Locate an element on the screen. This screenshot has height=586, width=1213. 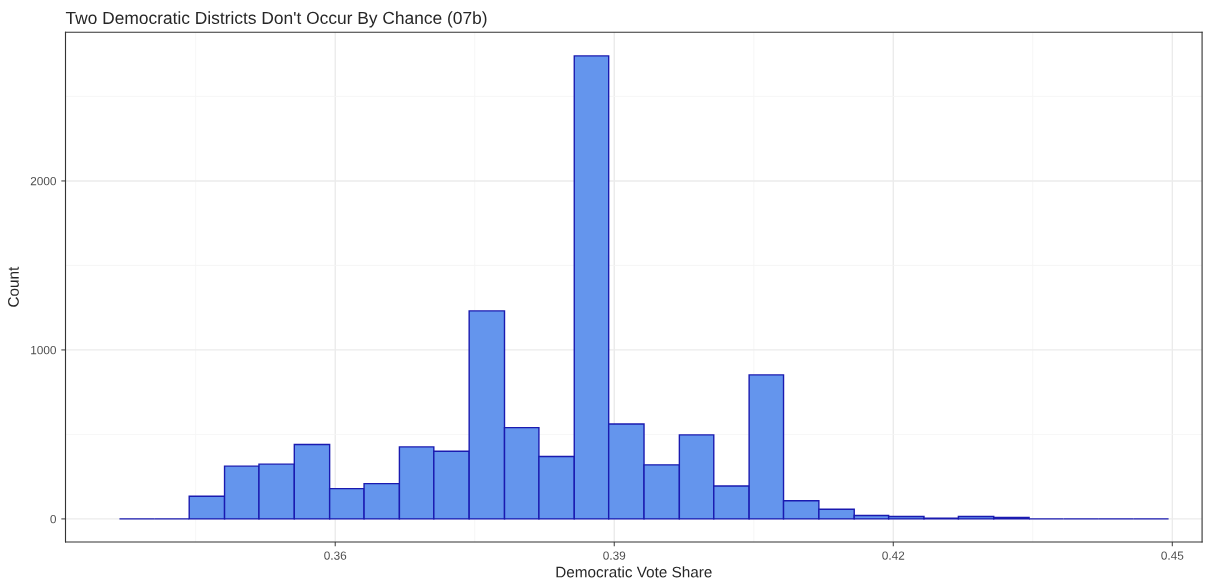
y-axis-title: Count is located at coordinates (13, 286).